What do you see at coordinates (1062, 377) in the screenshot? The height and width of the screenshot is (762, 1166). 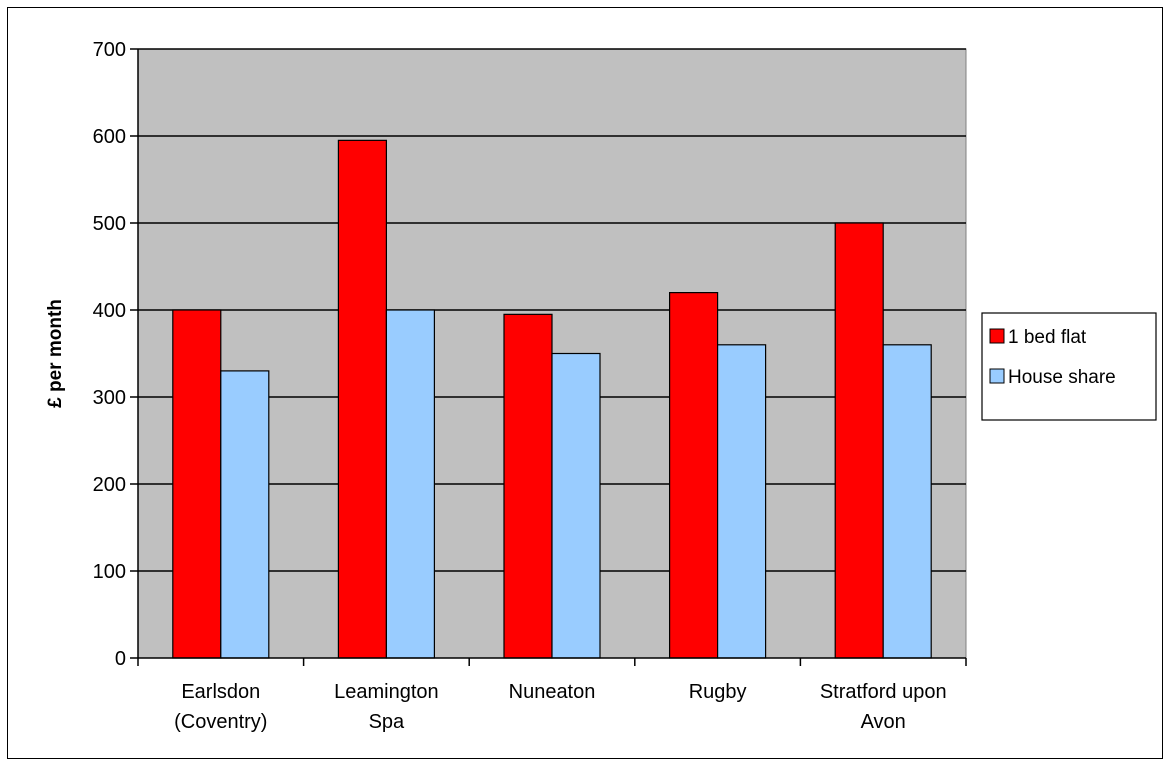 I see `legend-label: House share` at bounding box center [1062, 377].